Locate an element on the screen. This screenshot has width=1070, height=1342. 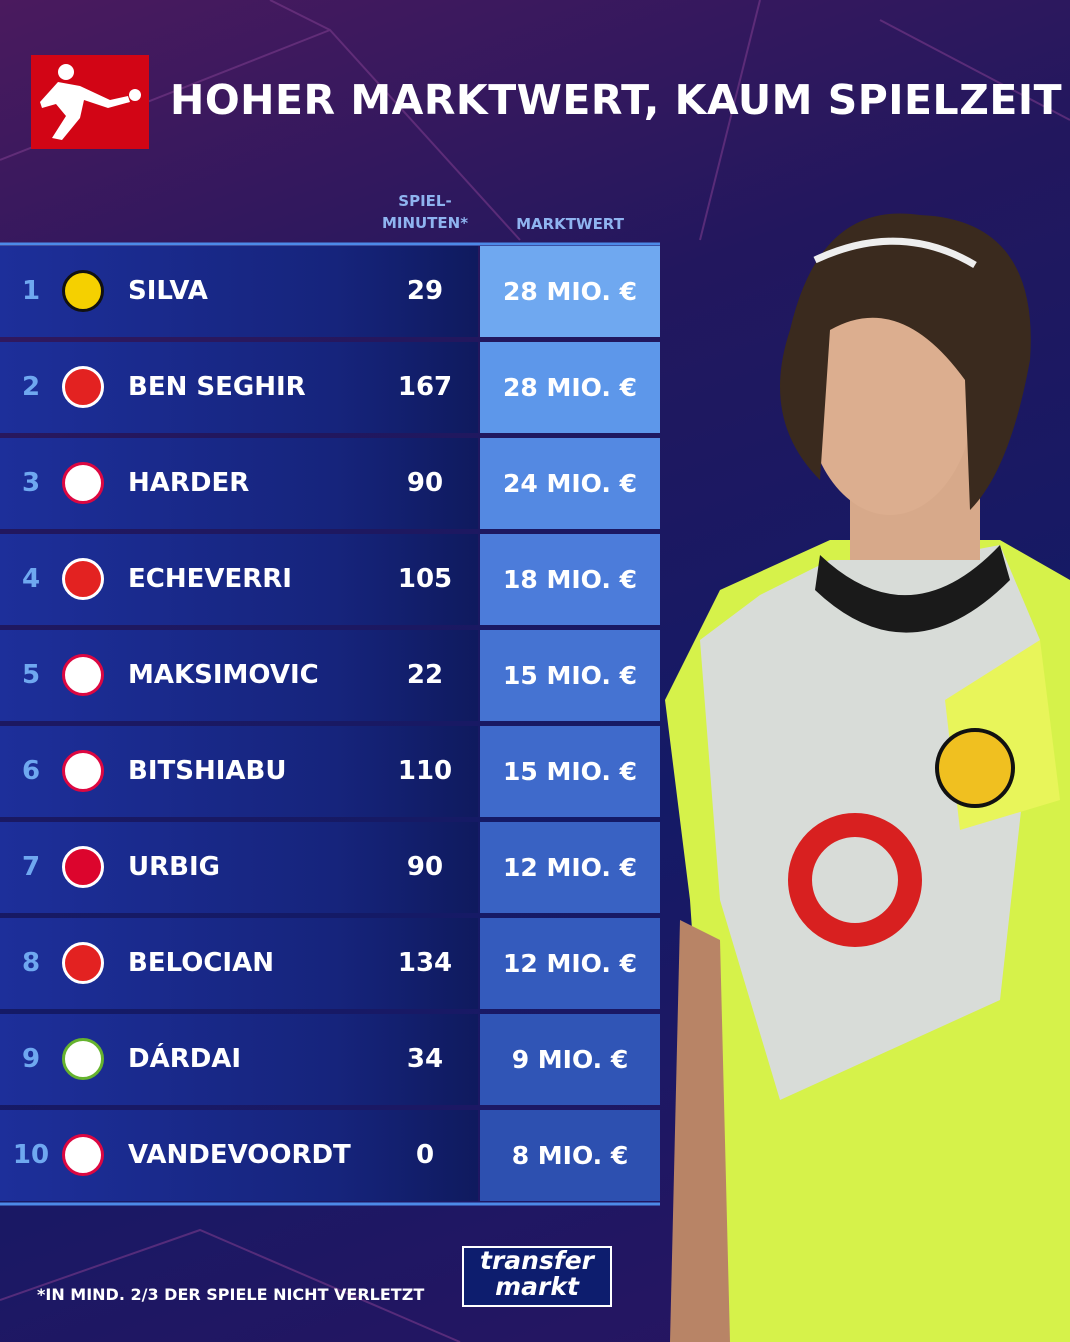
table-row: 5 MAKSIMOVIC 22 15 MIO. € is located at coordinates (330, 675).